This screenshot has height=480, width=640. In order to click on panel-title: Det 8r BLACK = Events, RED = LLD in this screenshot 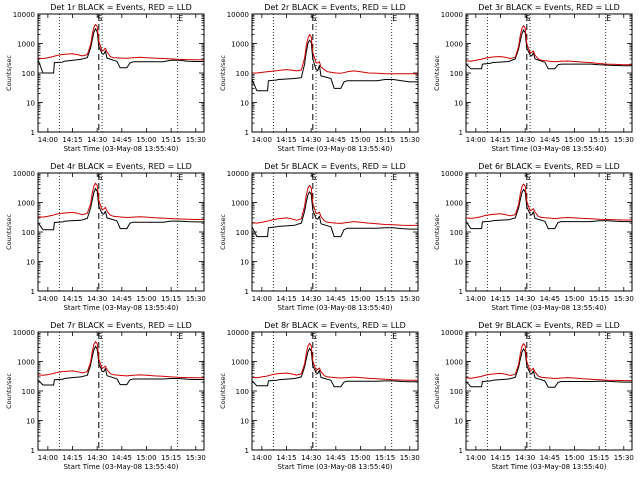, I will do `click(335, 325)`.